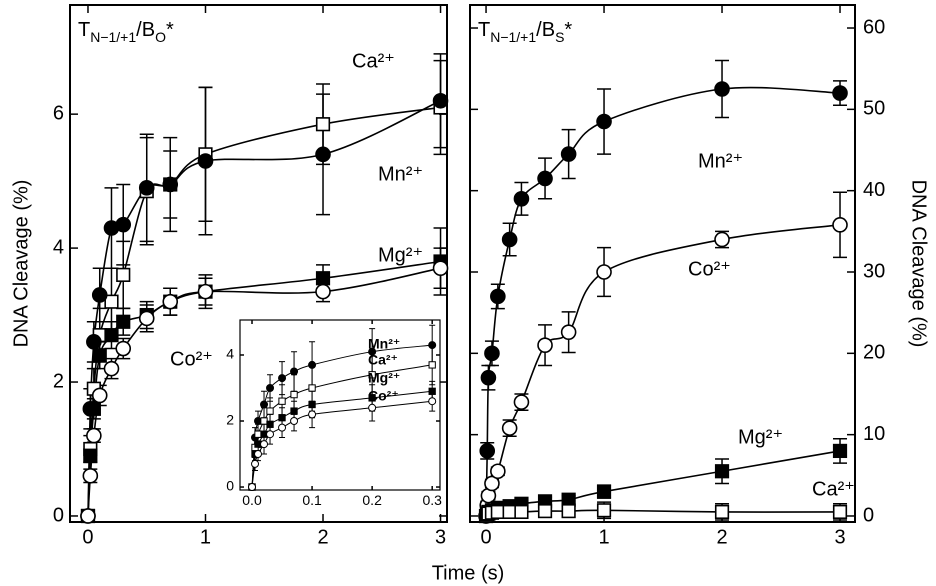  Describe the element at coordinates (160, 37) in the screenshot. I see `title-part: O` at that location.